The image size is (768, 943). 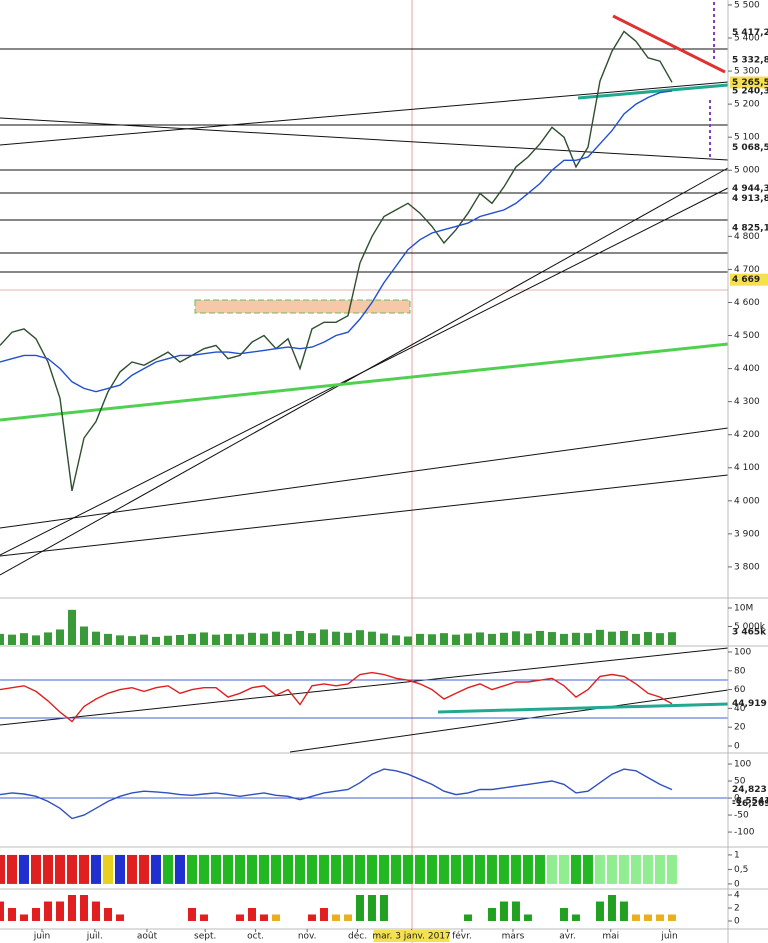 What do you see at coordinates (750, 627) in the screenshot?
I see `y-tick-label: 5 000k` at bounding box center [750, 627].